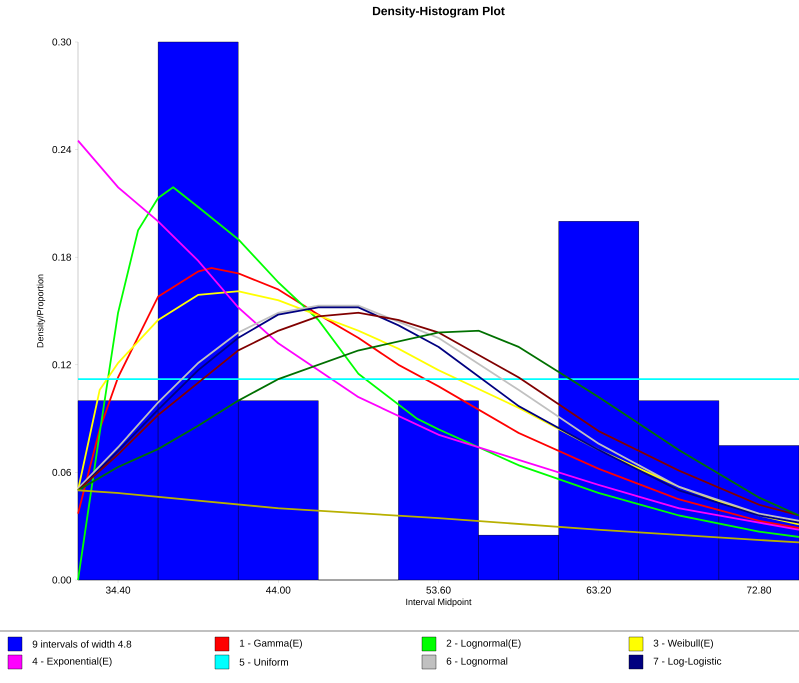 The width and height of the screenshot is (799, 683). What do you see at coordinates (278, 590) in the screenshot?
I see `x-tick-label: 44.00` at bounding box center [278, 590].